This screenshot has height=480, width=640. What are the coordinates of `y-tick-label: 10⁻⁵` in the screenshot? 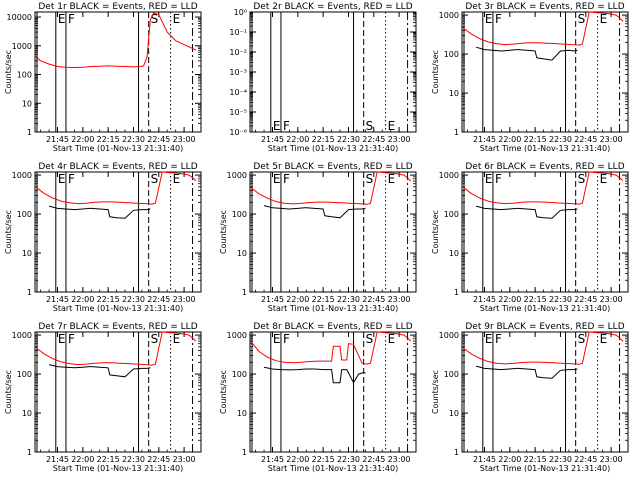 It's located at (238, 112).